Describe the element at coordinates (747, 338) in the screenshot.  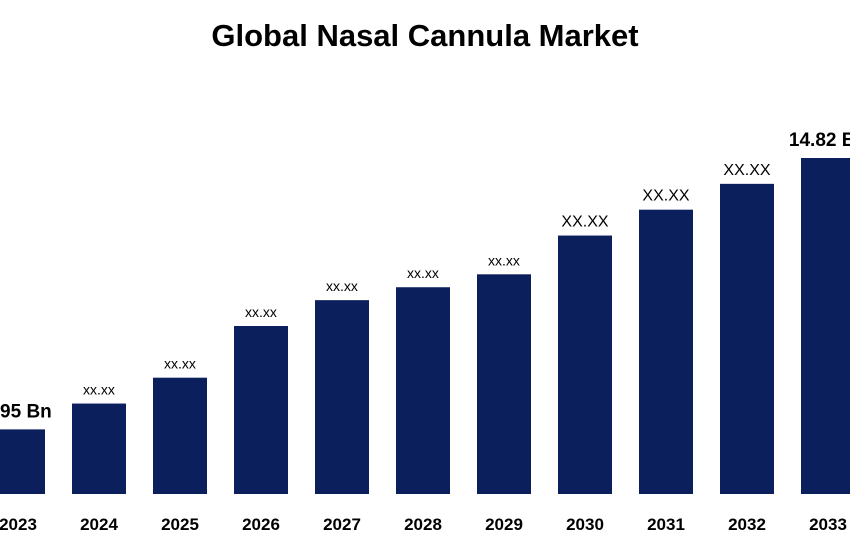
I see `bar-2032` at that location.